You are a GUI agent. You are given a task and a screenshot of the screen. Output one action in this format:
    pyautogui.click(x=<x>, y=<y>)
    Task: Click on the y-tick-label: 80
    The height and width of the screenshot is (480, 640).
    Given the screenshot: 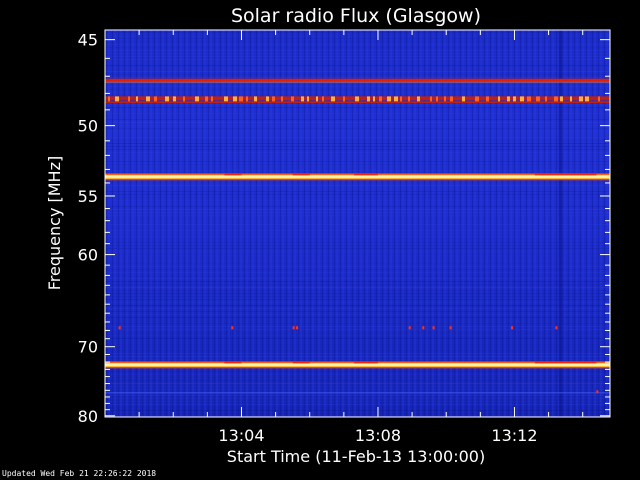 What is the action you would take?
    pyautogui.click(x=88, y=416)
    